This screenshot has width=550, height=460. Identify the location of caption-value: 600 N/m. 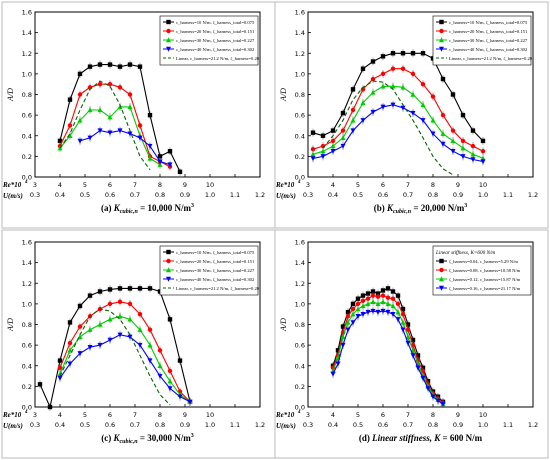
(466, 438).